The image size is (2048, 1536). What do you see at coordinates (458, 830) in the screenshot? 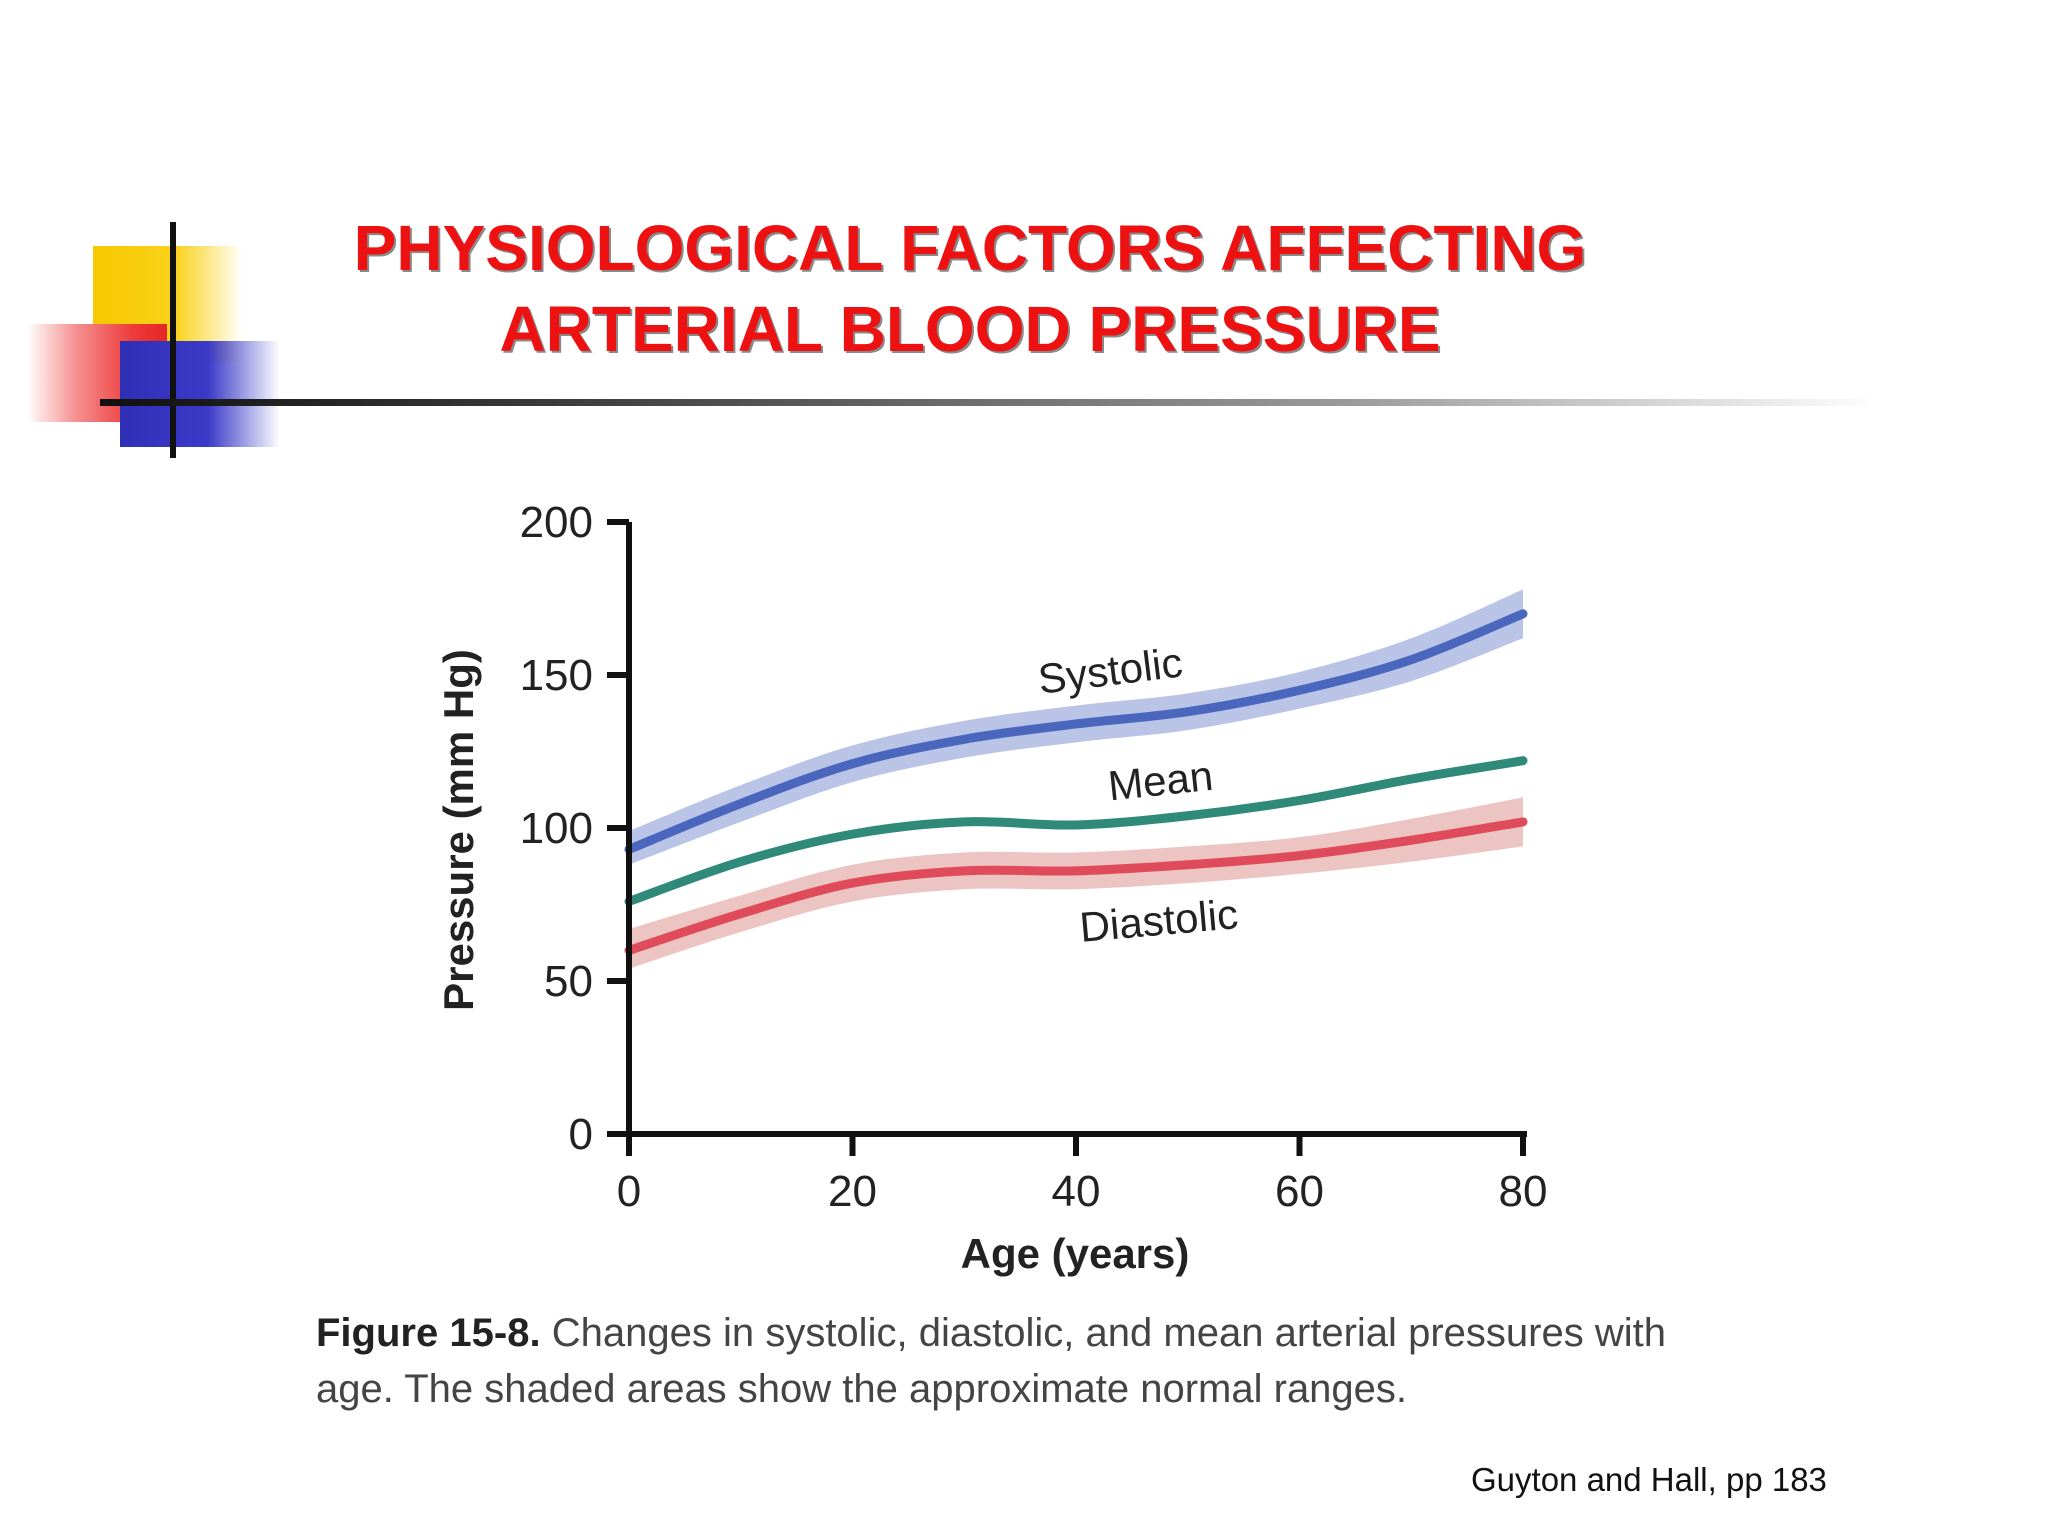
I see `y-axis-title: Pressure (mm Hg)` at bounding box center [458, 830].